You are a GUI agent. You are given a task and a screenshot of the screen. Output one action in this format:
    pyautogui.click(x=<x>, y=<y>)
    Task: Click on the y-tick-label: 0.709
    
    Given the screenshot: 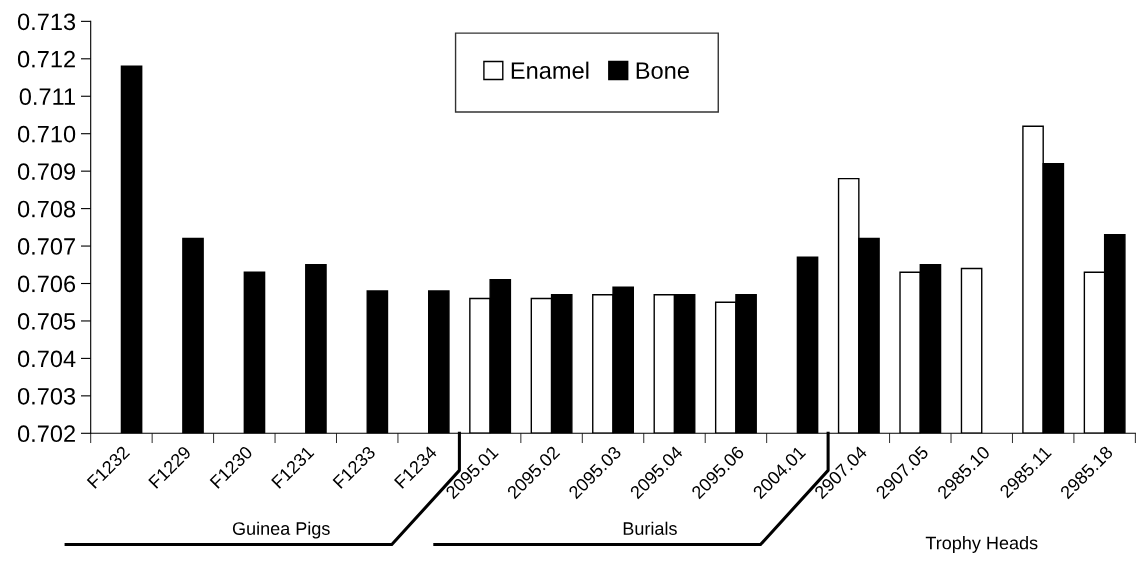 What is the action you would take?
    pyautogui.click(x=46, y=171)
    